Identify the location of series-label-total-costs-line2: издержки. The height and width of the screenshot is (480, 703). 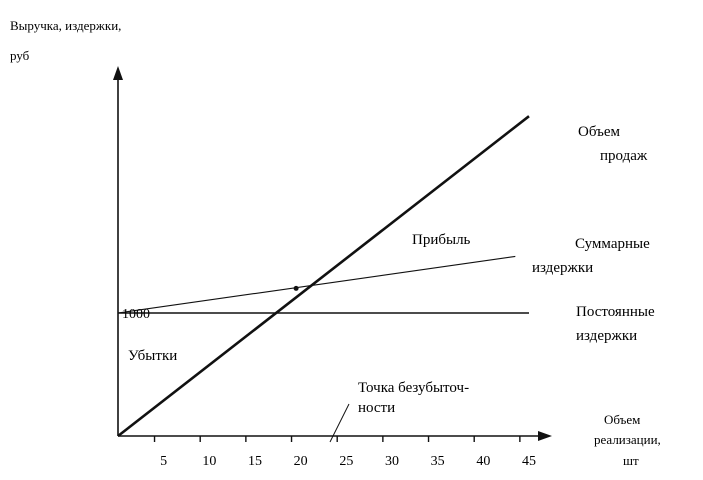
(562, 268).